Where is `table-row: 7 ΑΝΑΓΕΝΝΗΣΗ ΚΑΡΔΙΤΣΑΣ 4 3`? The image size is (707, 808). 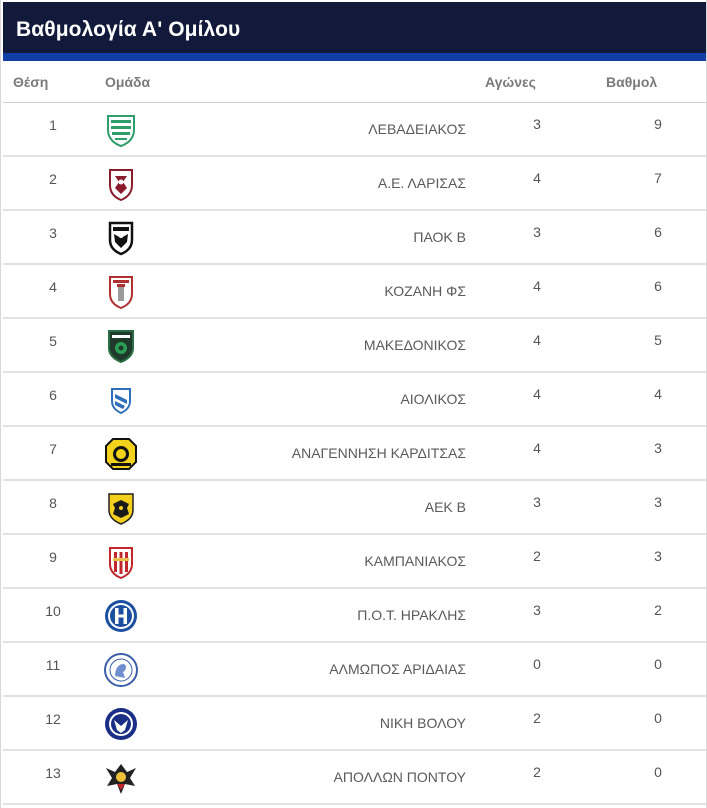
table-row: 7 ΑΝΑΓΕΝΝΗΣΗ ΚΑΡΔΙΤΣΑΣ 4 3 is located at coordinates (354, 454).